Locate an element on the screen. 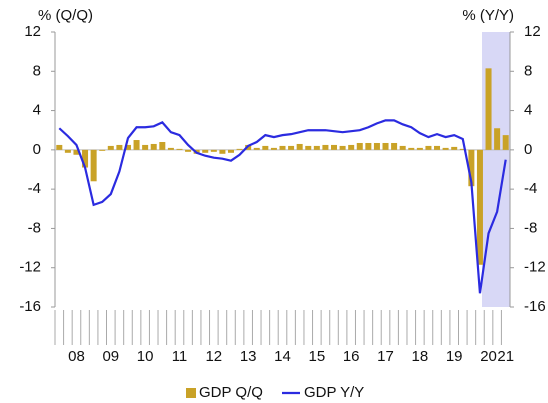  x-tick-label: 17 is located at coordinates (385, 356).